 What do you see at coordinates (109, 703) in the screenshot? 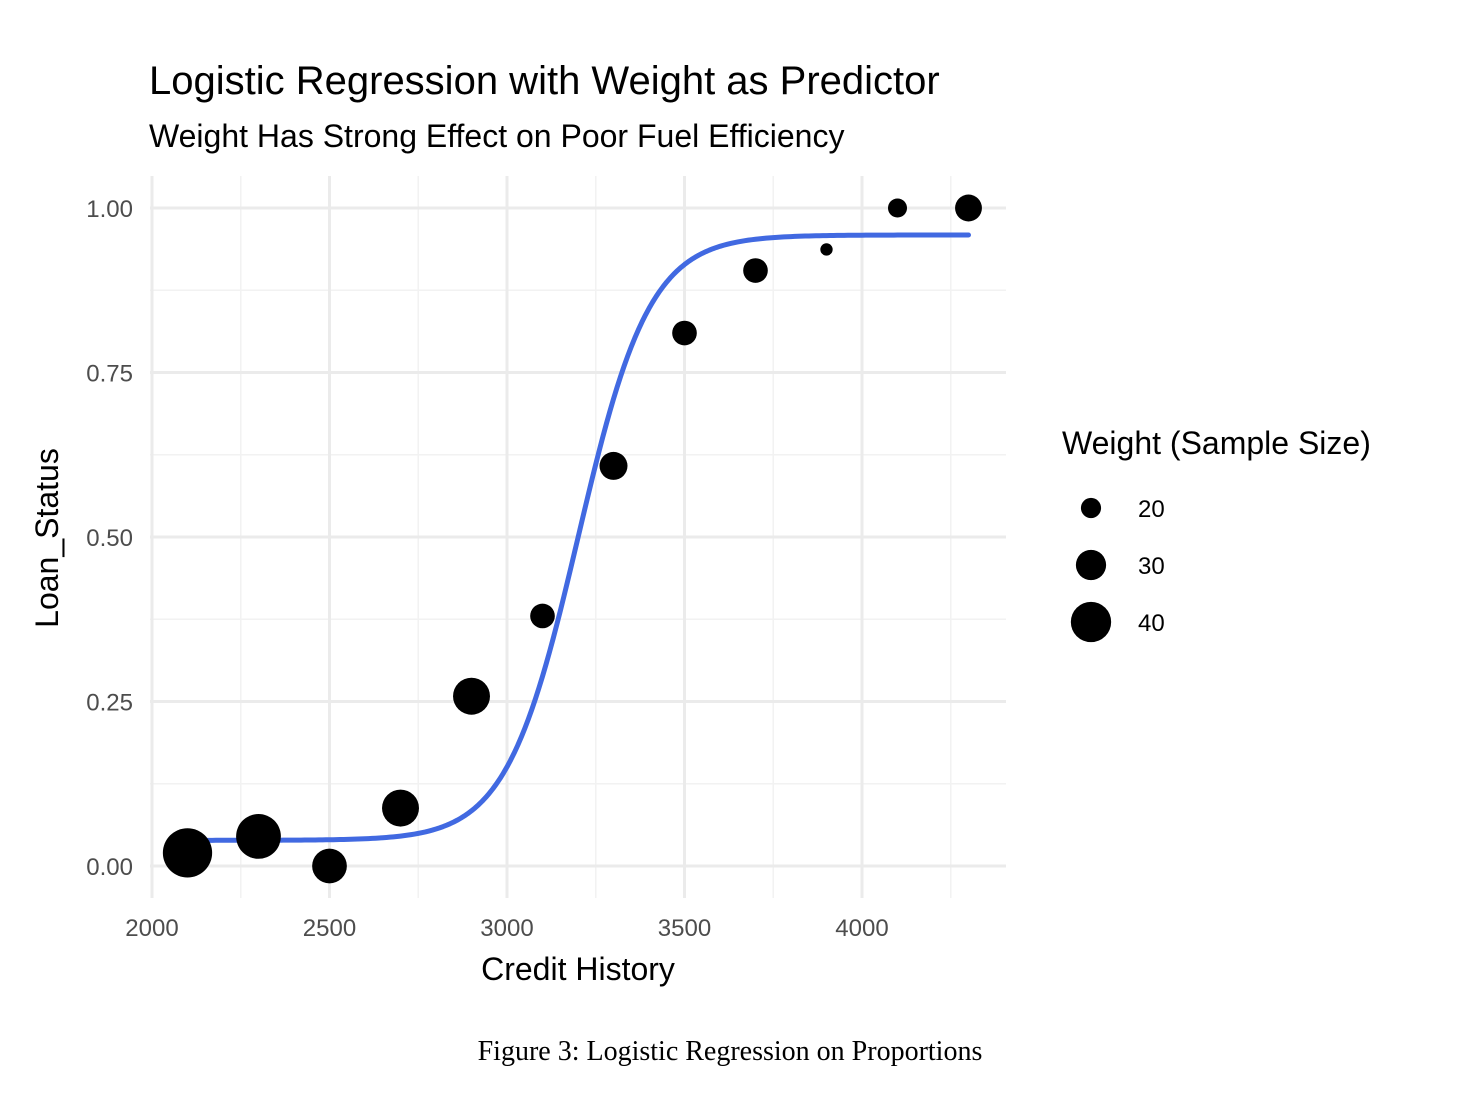
I see `y-tick-label: 0.25` at bounding box center [109, 703].